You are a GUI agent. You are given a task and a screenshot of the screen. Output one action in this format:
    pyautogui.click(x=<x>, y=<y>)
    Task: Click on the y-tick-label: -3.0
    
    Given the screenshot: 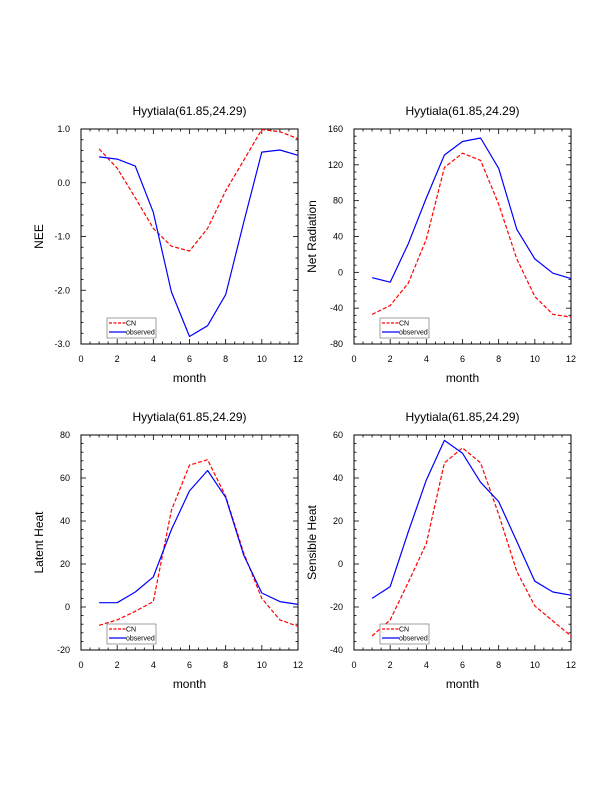 What is the action you would take?
    pyautogui.click(x=62, y=344)
    